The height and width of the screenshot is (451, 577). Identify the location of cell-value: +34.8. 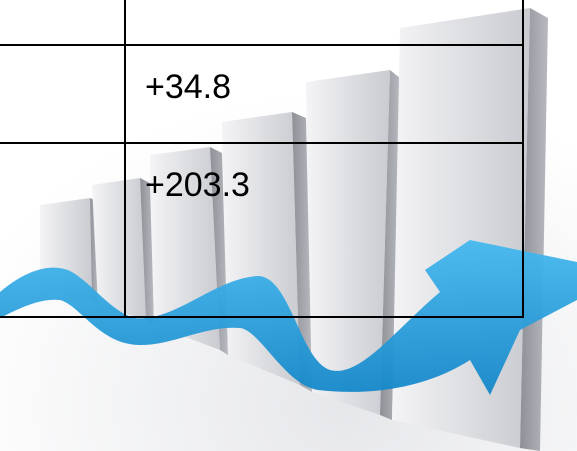
(188, 87).